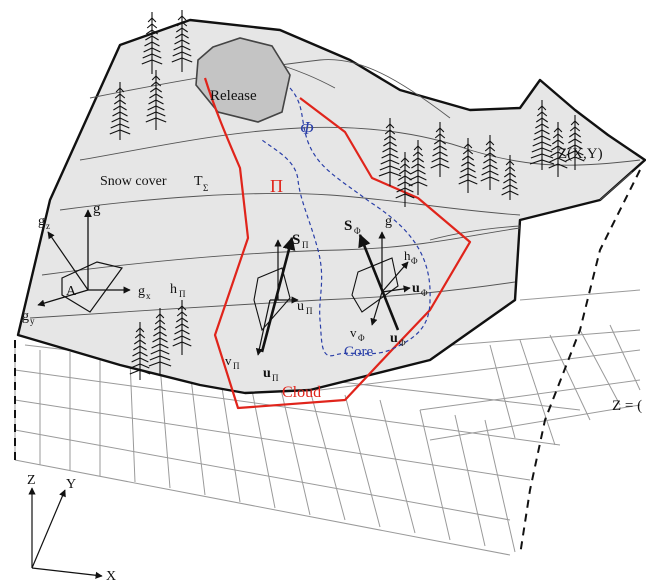 The height and width of the screenshot is (582, 646). I want to click on surface-function-label: Z(X,Y), so click(580, 154).